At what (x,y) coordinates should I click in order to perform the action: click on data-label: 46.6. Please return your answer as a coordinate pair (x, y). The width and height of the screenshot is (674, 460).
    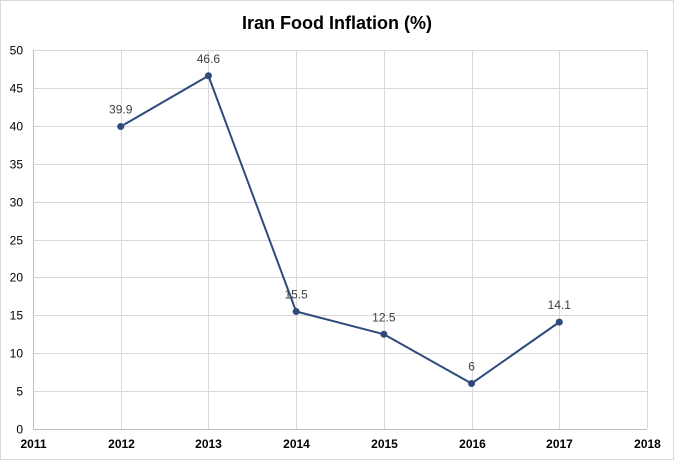
    Looking at the image, I should click on (209, 59).